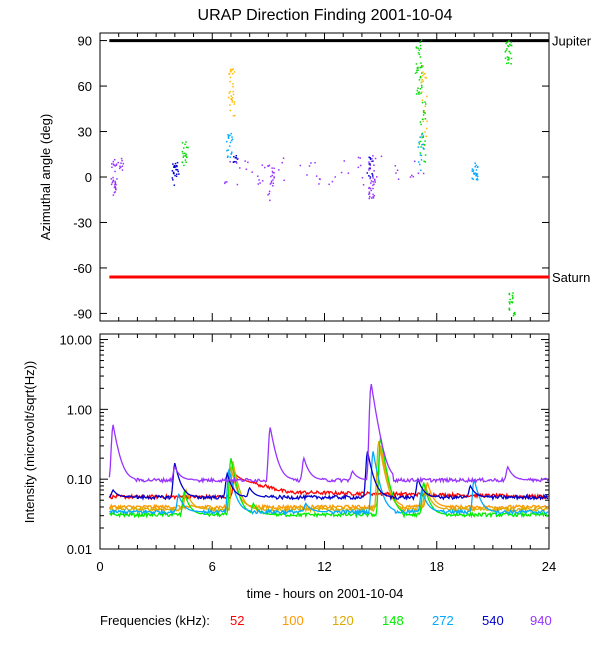 The image size is (600, 650). What do you see at coordinates (82, 268) in the screenshot?
I see `top-ytick-label: -60` at bounding box center [82, 268].